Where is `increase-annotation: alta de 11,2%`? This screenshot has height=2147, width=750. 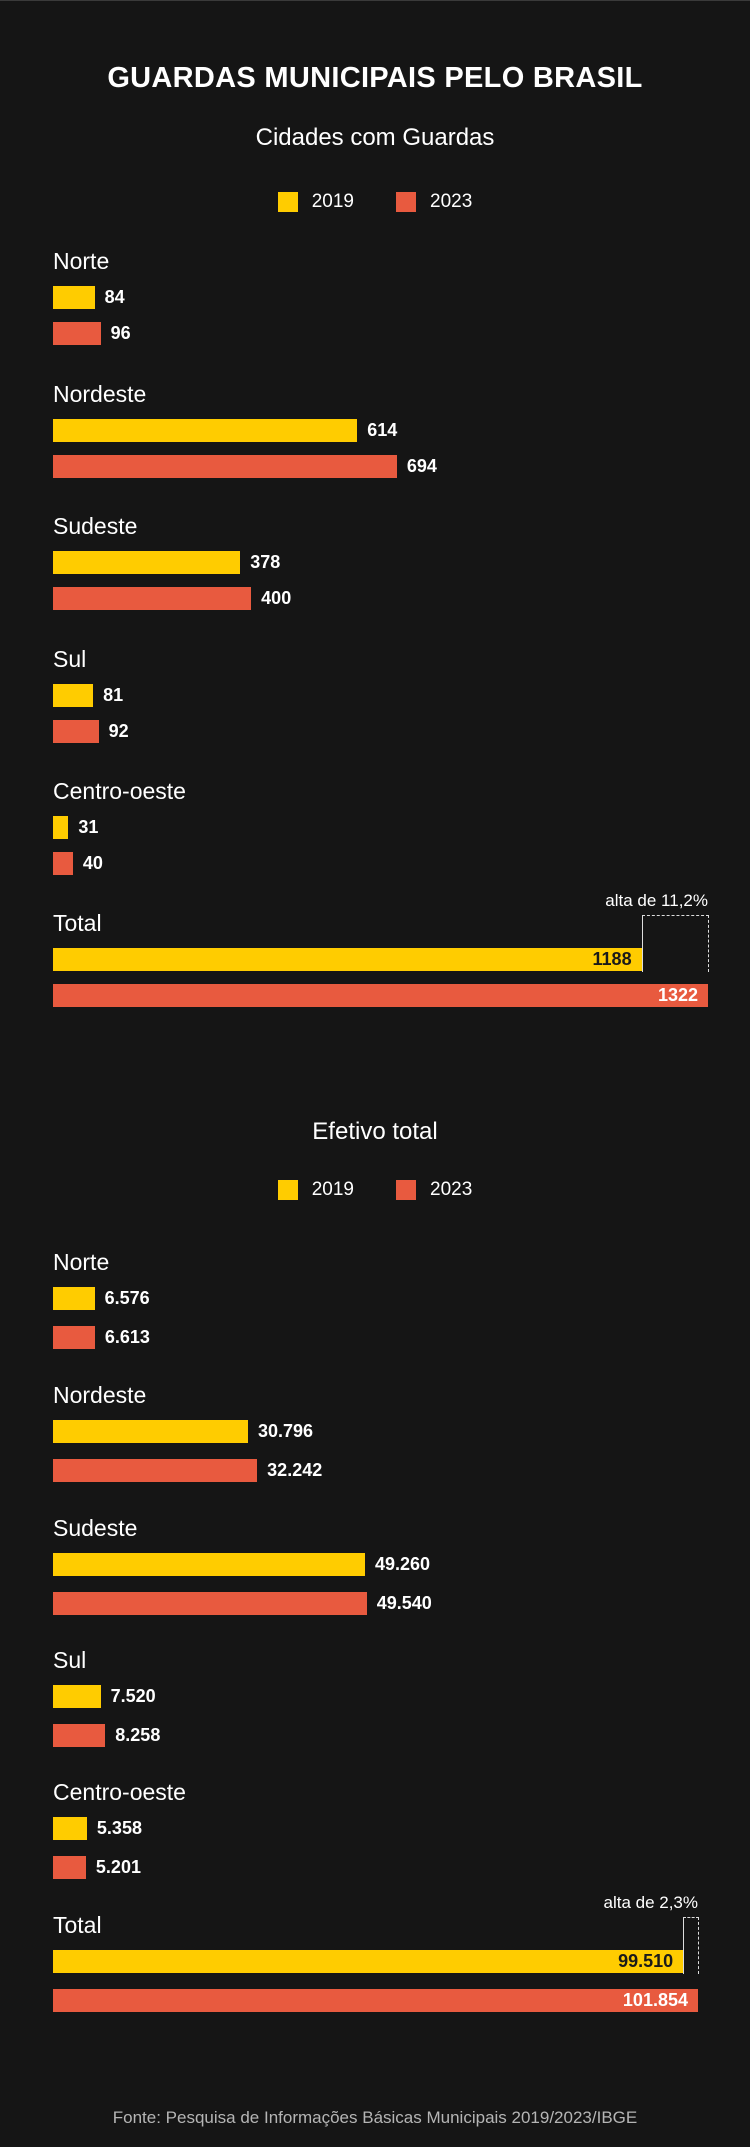 increase-annotation: alta de 11,2% is located at coordinates (656, 900).